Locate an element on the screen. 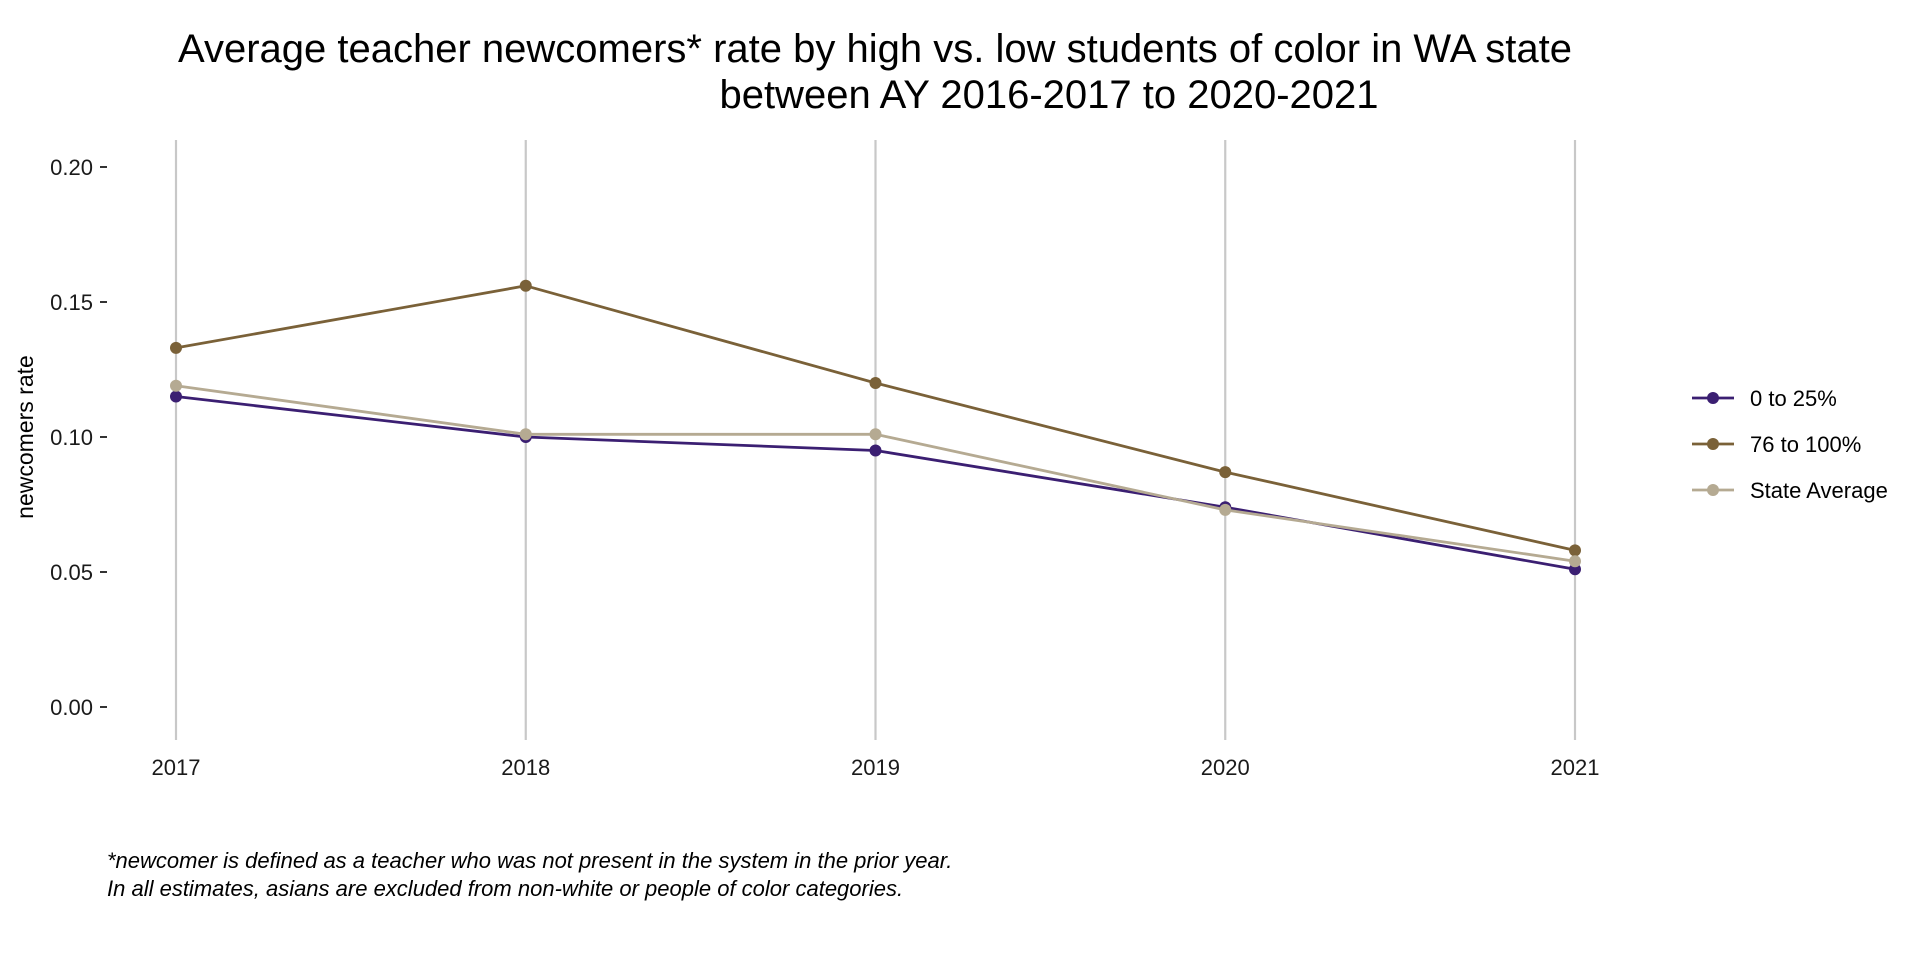  y-tick-label: 0.15 is located at coordinates (71, 302).